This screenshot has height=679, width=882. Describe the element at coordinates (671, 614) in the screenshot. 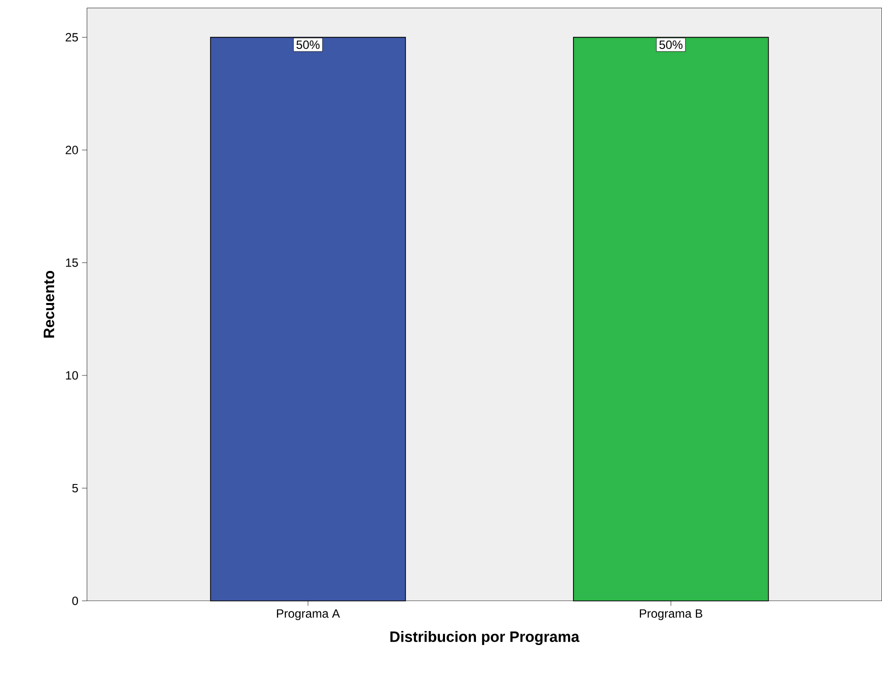

I see `x-tick-label: Programa B` at that location.